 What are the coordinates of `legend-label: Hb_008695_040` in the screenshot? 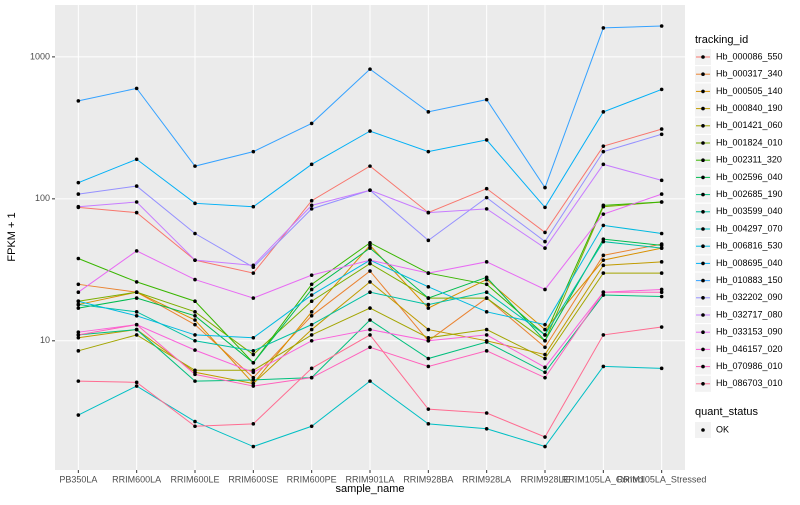 It's located at (749, 263).